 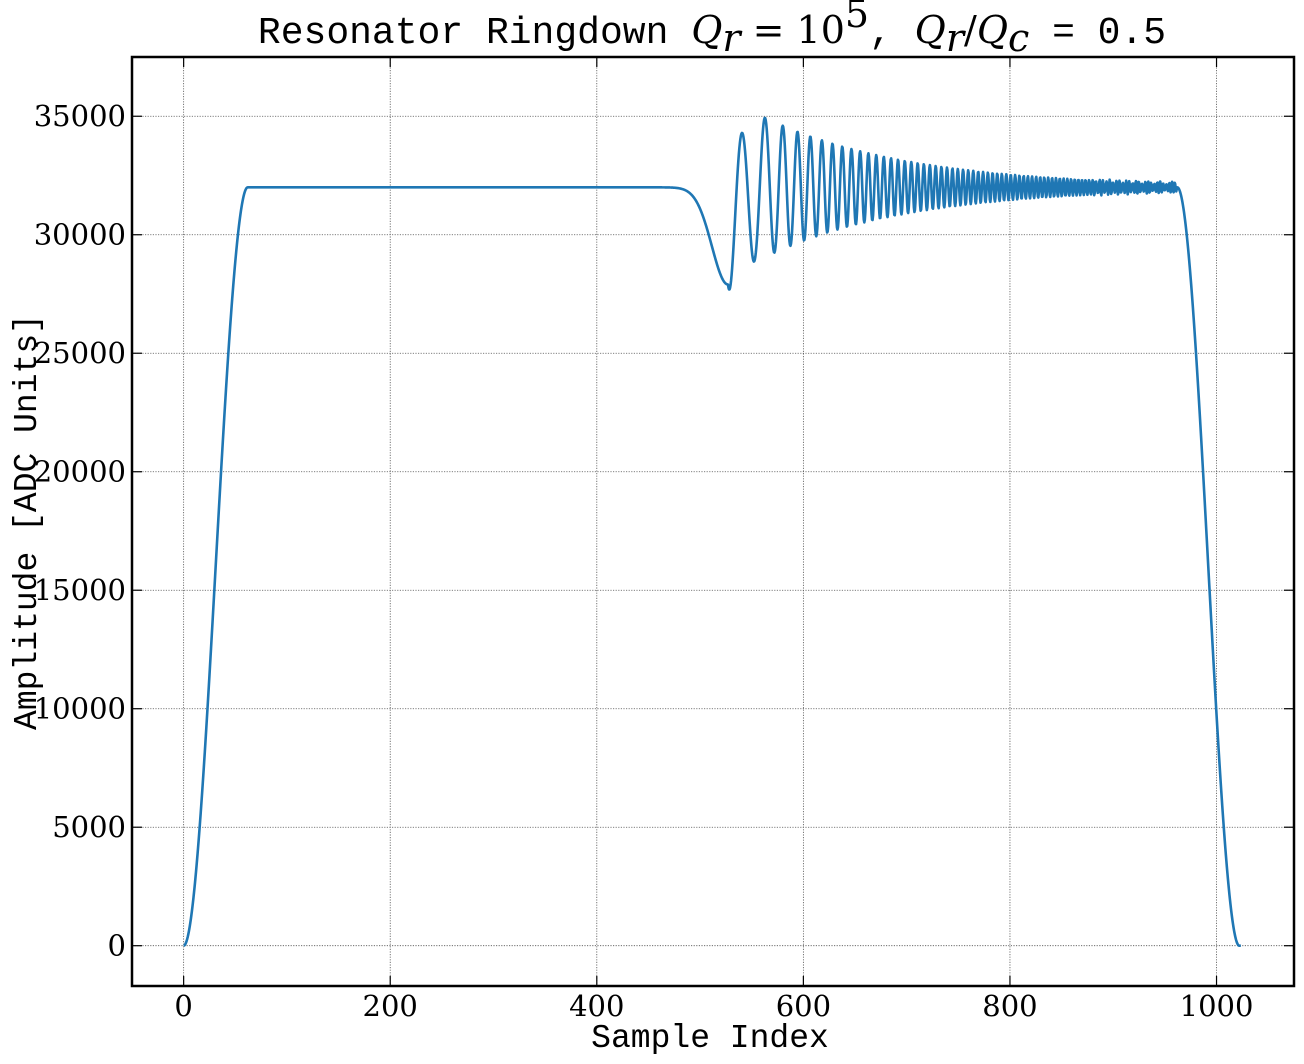 What do you see at coordinates (80, 472) in the screenshot?
I see `y-tick-label: 20000` at bounding box center [80, 472].